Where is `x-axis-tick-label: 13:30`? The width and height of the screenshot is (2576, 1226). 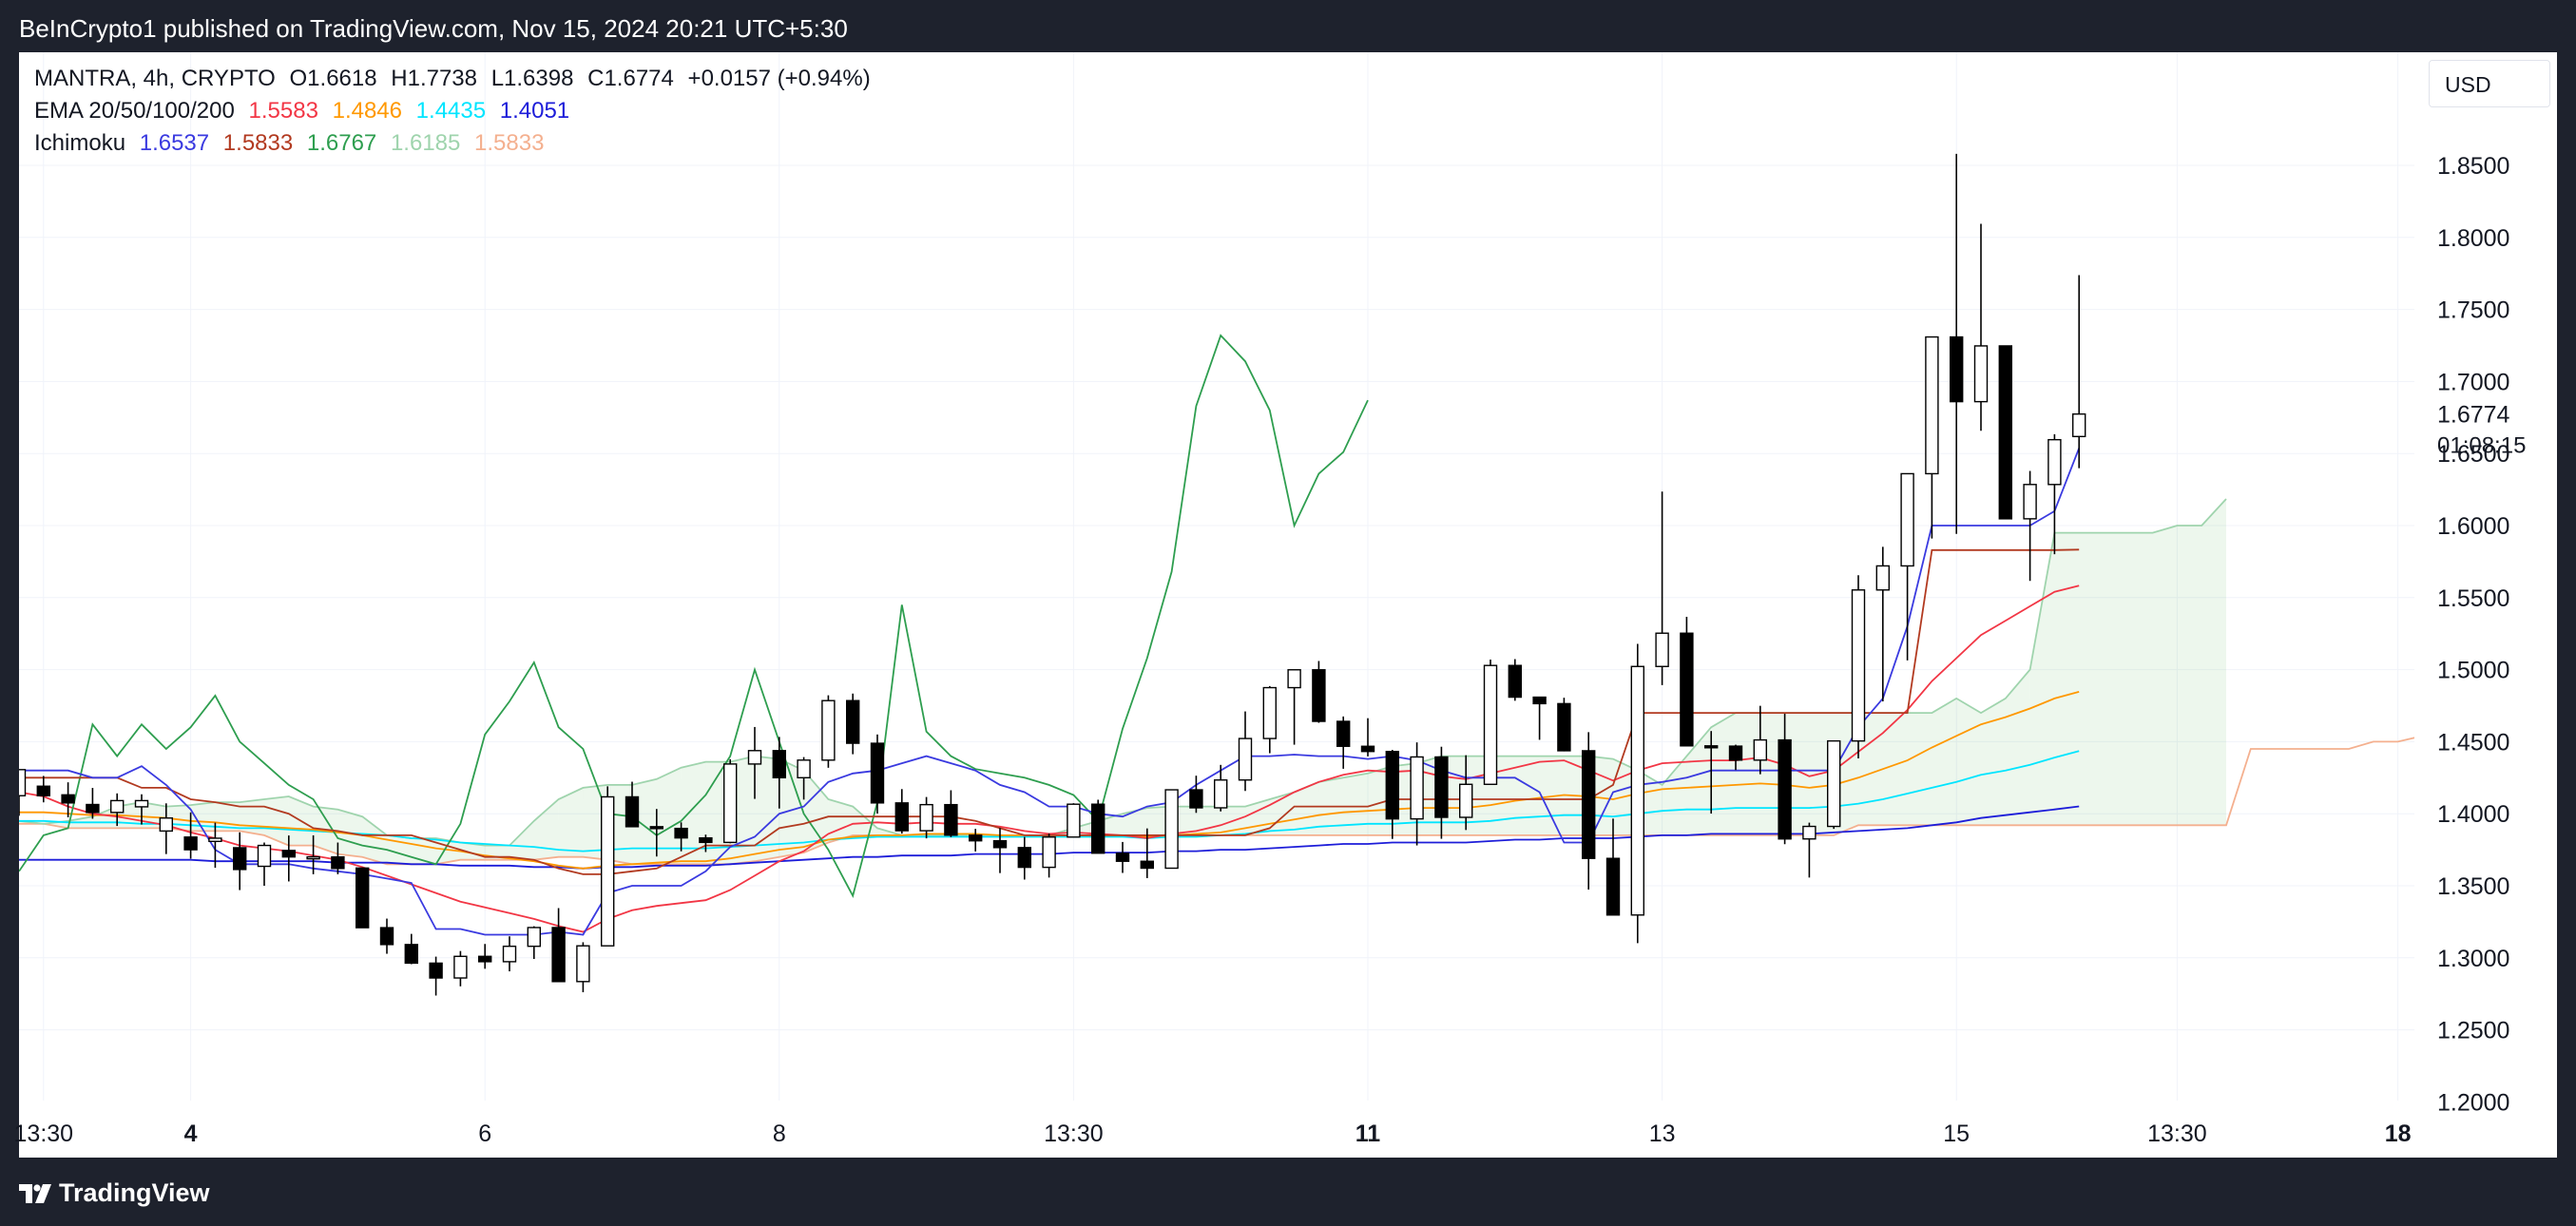
x-axis-tick-label: 13:30 is located at coordinates (44, 1134).